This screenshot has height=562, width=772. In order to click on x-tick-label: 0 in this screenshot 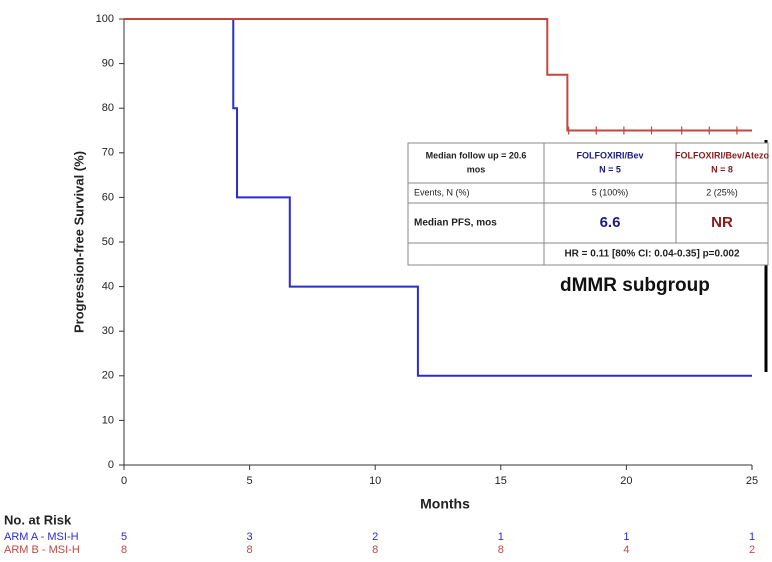, I will do `click(124, 481)`.